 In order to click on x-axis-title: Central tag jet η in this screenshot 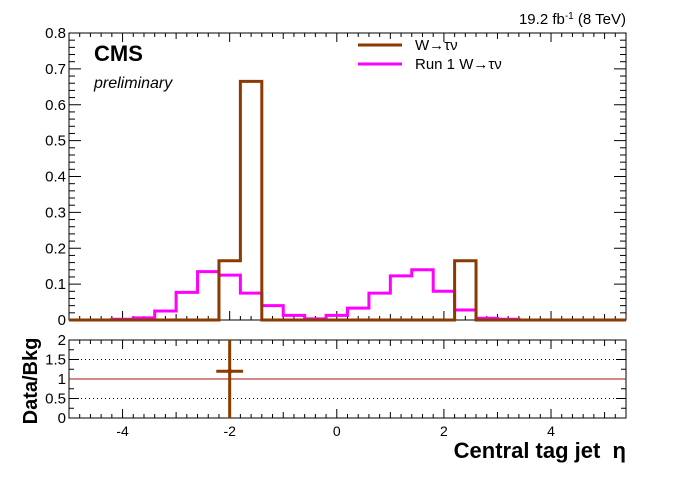, I will do `click(540, 450)`.